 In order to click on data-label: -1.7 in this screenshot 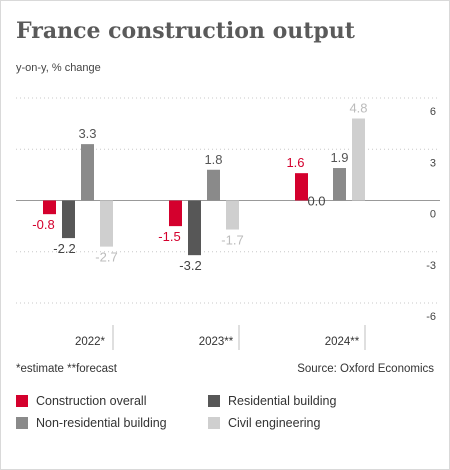, I will do `click(232, 240)`.